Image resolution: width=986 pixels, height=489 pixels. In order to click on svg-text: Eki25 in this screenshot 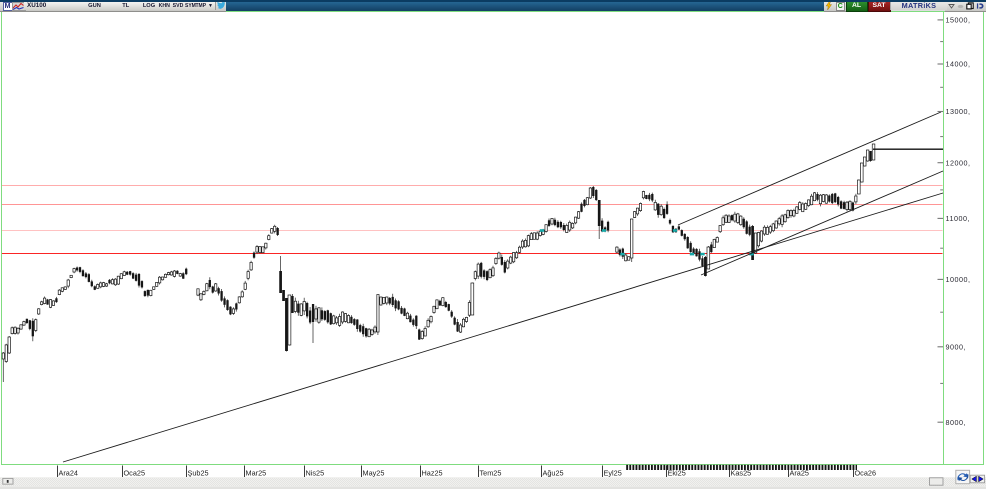, I will do `click(677, 473)`.